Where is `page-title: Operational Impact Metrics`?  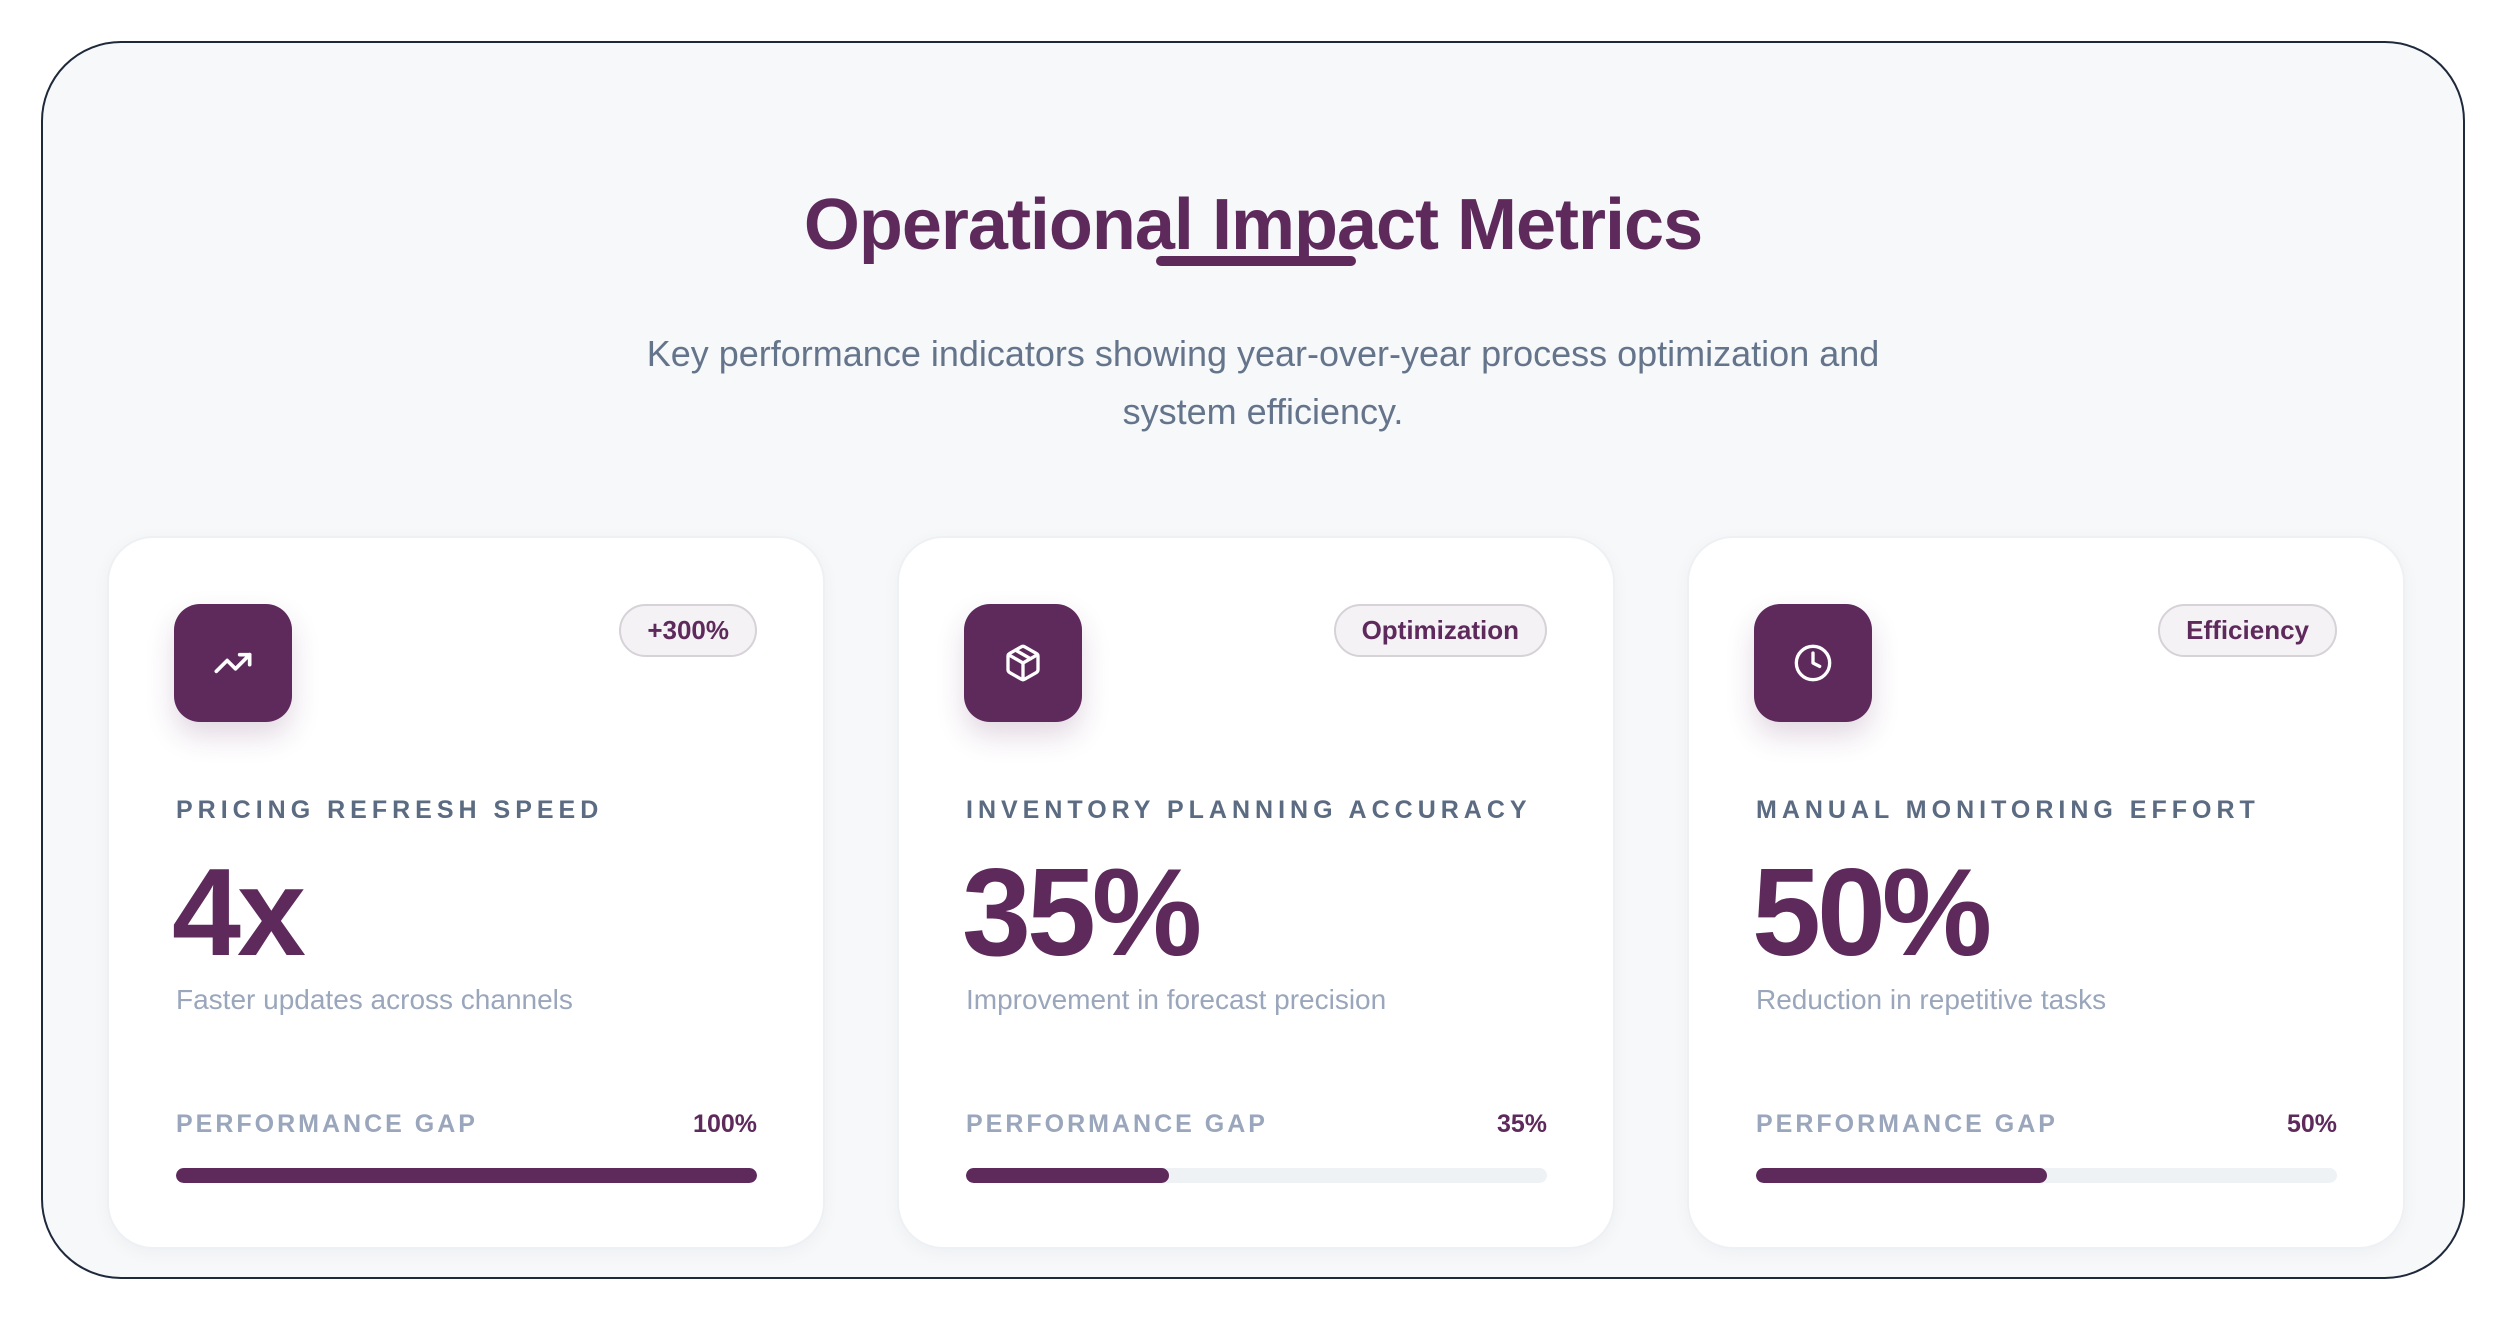
page-title: Operational Impact Metrics is located at coordinates (1253, 225).